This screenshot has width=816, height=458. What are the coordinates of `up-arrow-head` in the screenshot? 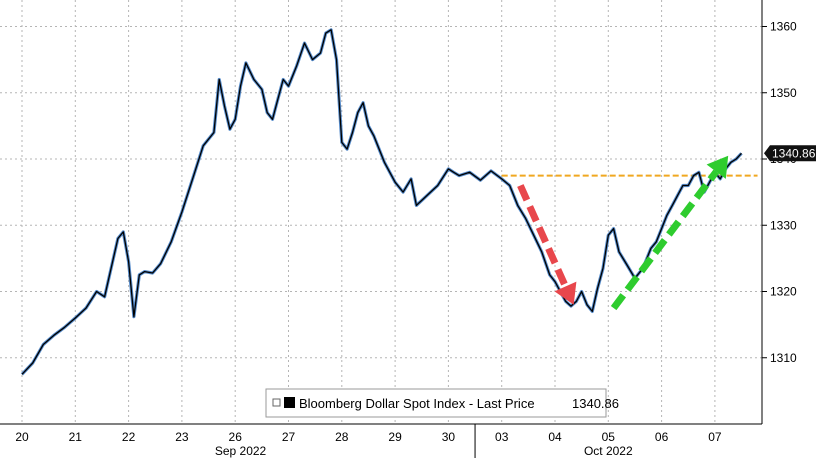 It's located at (717, 167).